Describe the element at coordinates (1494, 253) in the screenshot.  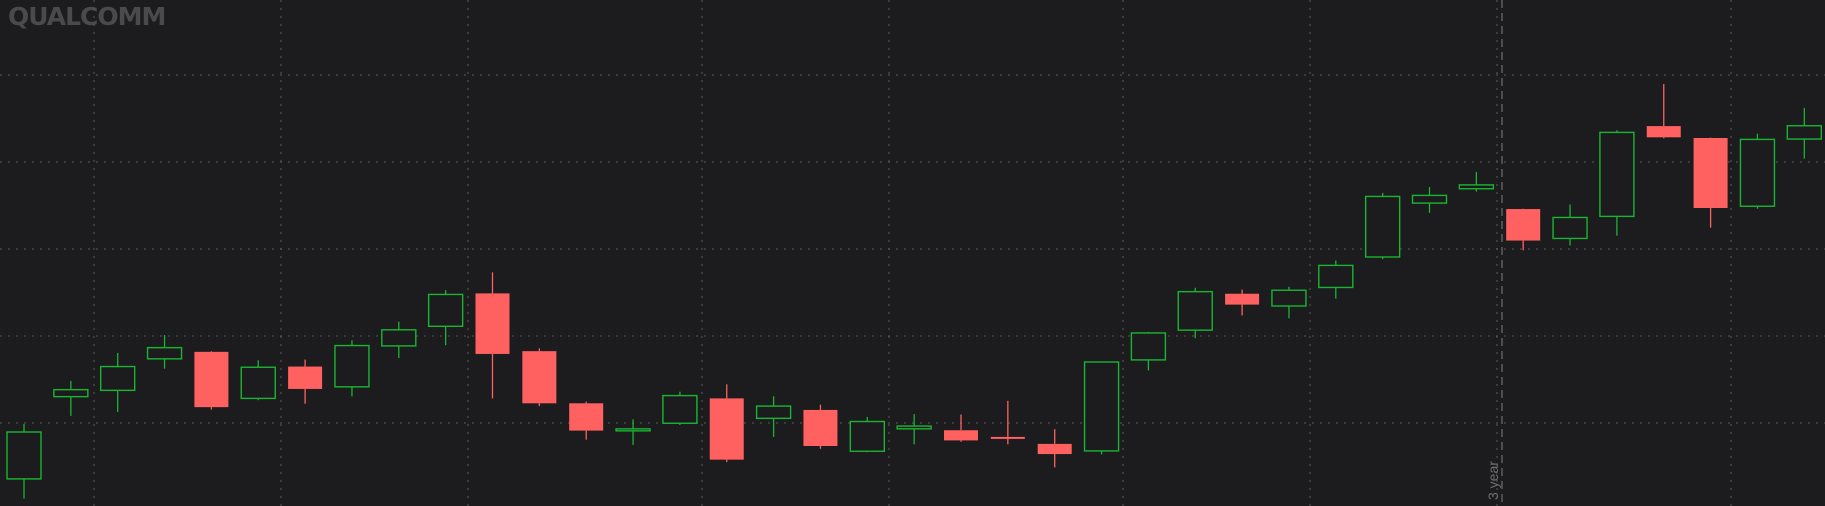
I see `year-marker: 3 year` at that location.